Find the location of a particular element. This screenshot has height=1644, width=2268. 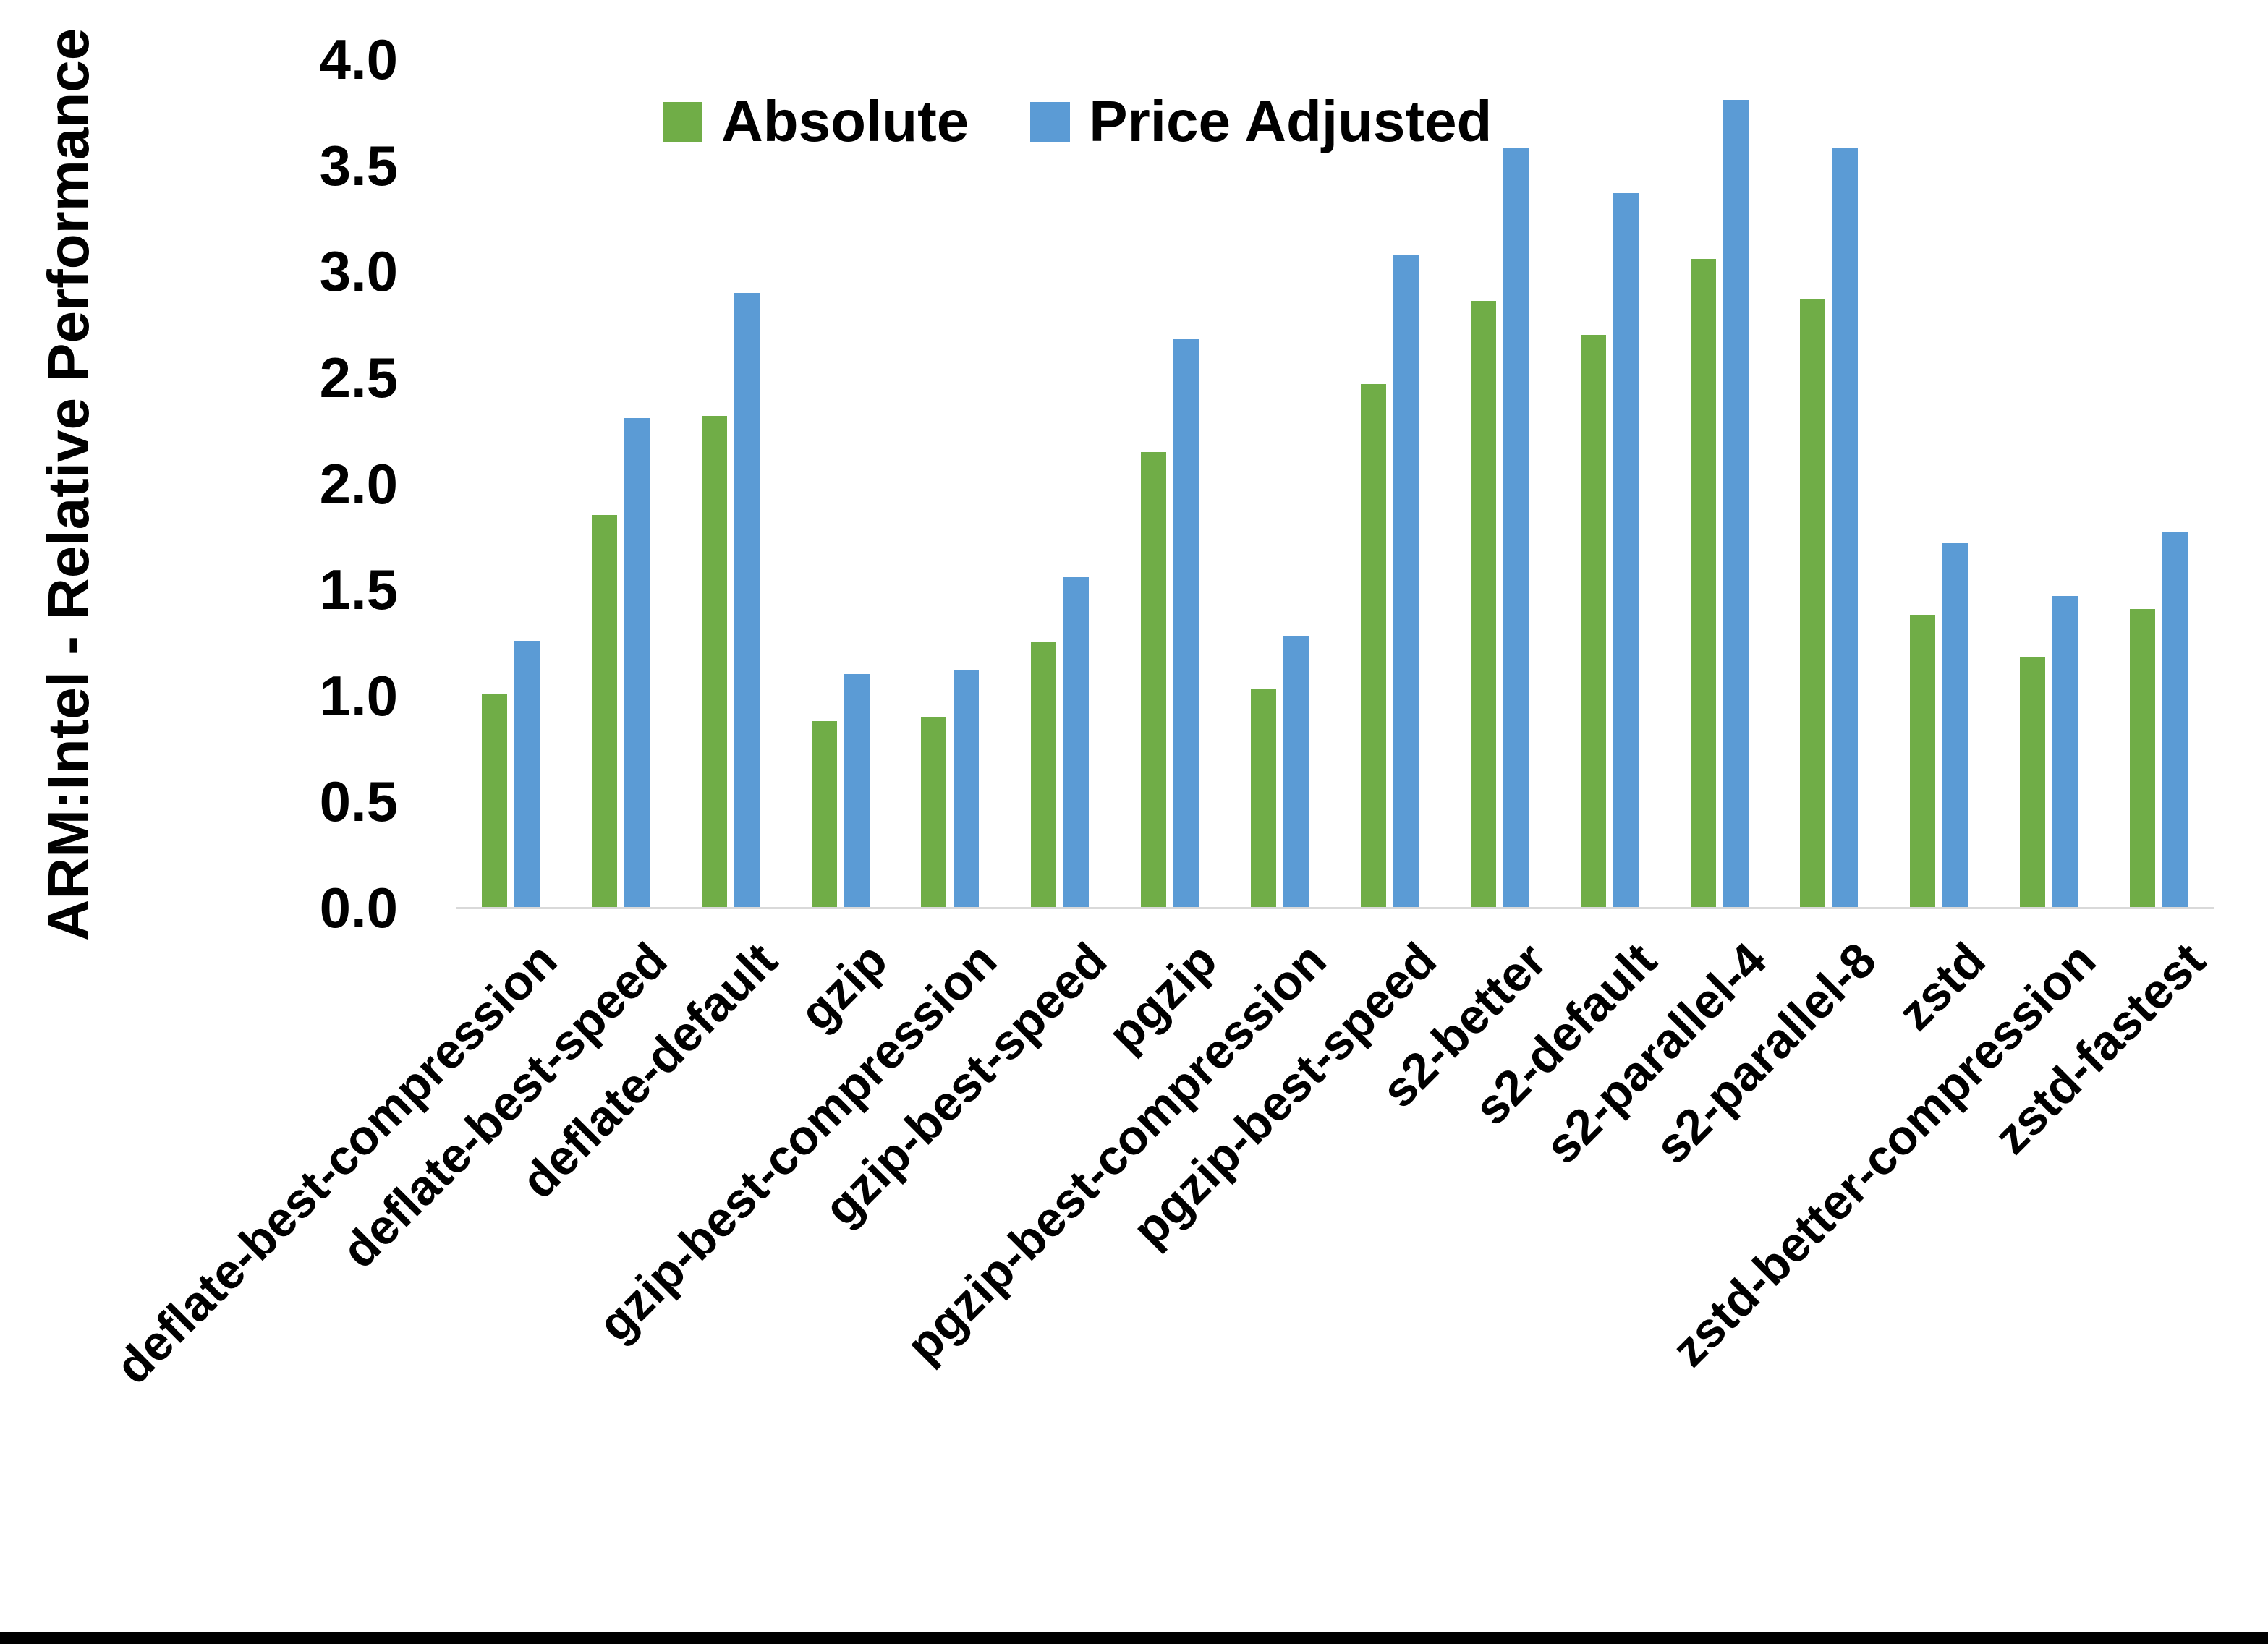

x-axis-line is located at coordinates (1335, 908).